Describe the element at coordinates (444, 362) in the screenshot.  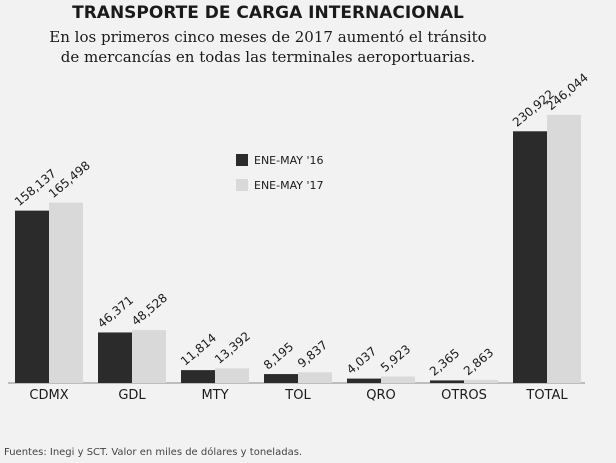
I see `value-label: 2,365` at that location.